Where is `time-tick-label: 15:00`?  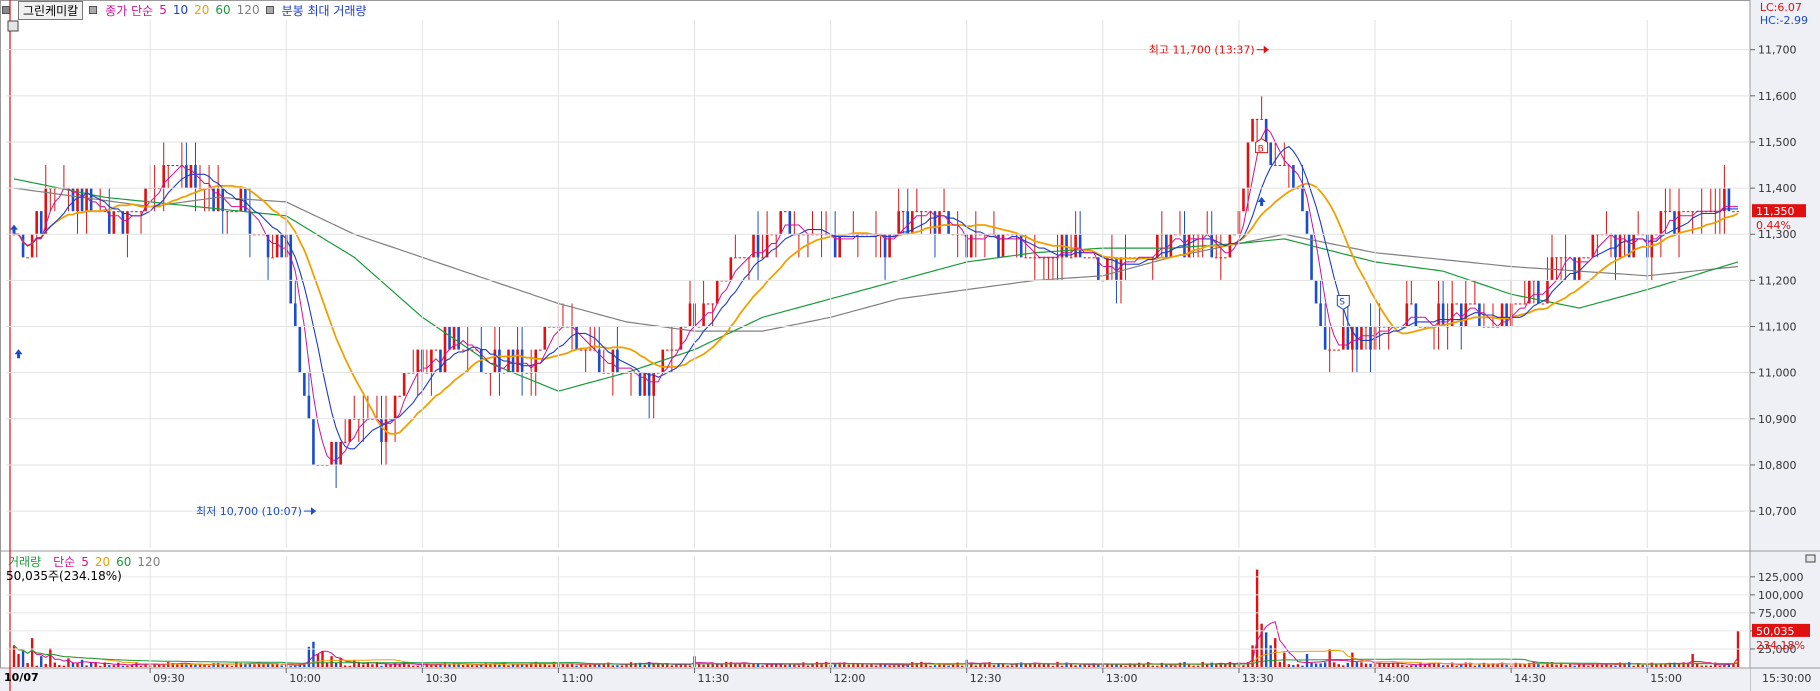 time-tick-label: 15:00 is located at coordinates (1666, 678).